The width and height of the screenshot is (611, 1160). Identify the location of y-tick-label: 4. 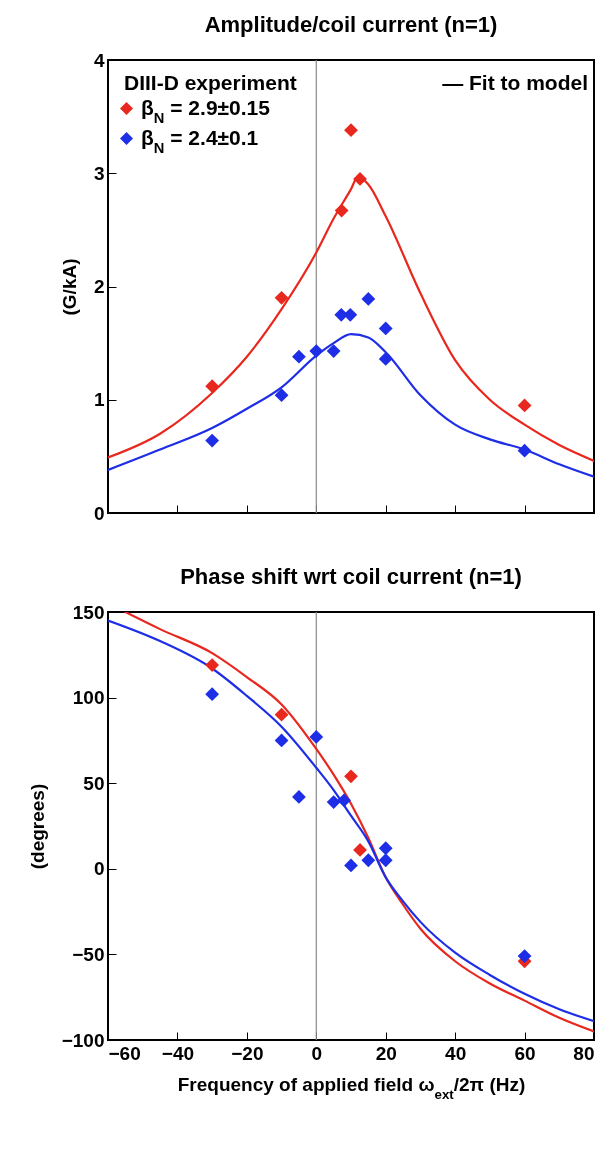
(99, 60).